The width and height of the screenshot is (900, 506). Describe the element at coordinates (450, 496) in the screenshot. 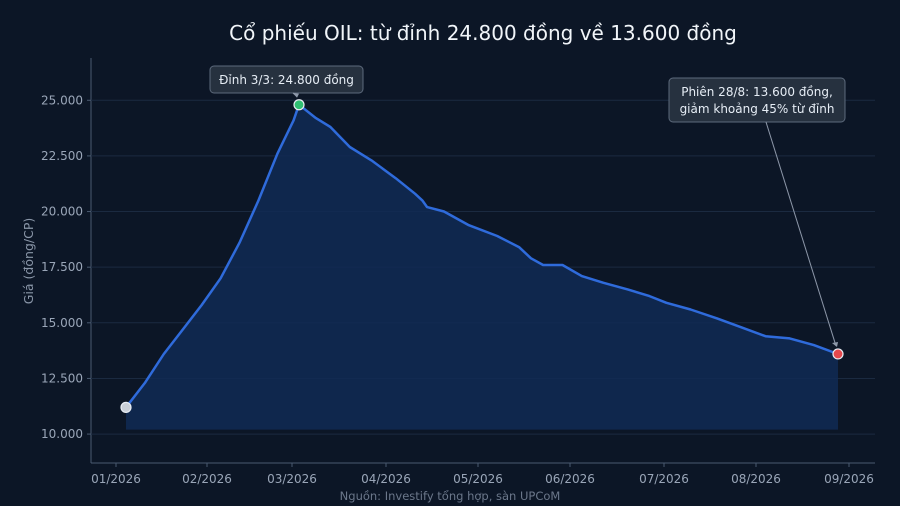

I see `source-note: Nguồn: Investify tổng hợp, sàn UPCoM` at that location.